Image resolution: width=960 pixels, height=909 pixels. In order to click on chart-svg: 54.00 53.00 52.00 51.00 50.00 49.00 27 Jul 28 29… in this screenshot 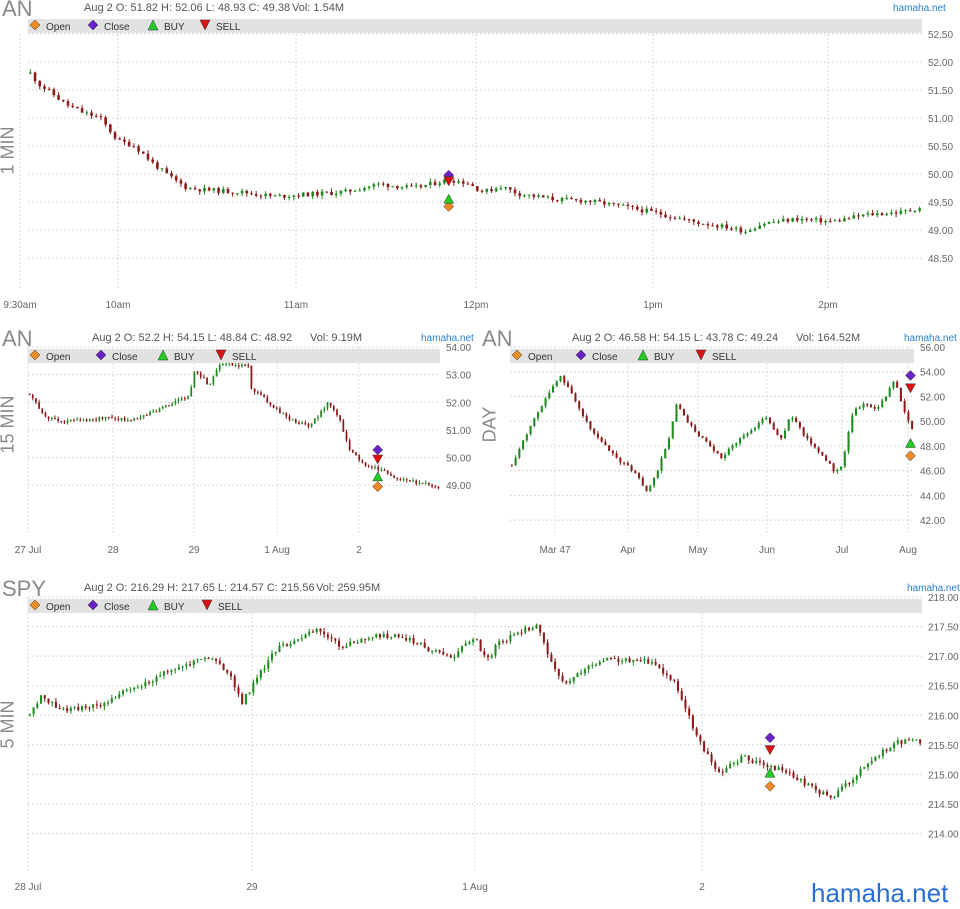, I will do `click(240, 450)`.